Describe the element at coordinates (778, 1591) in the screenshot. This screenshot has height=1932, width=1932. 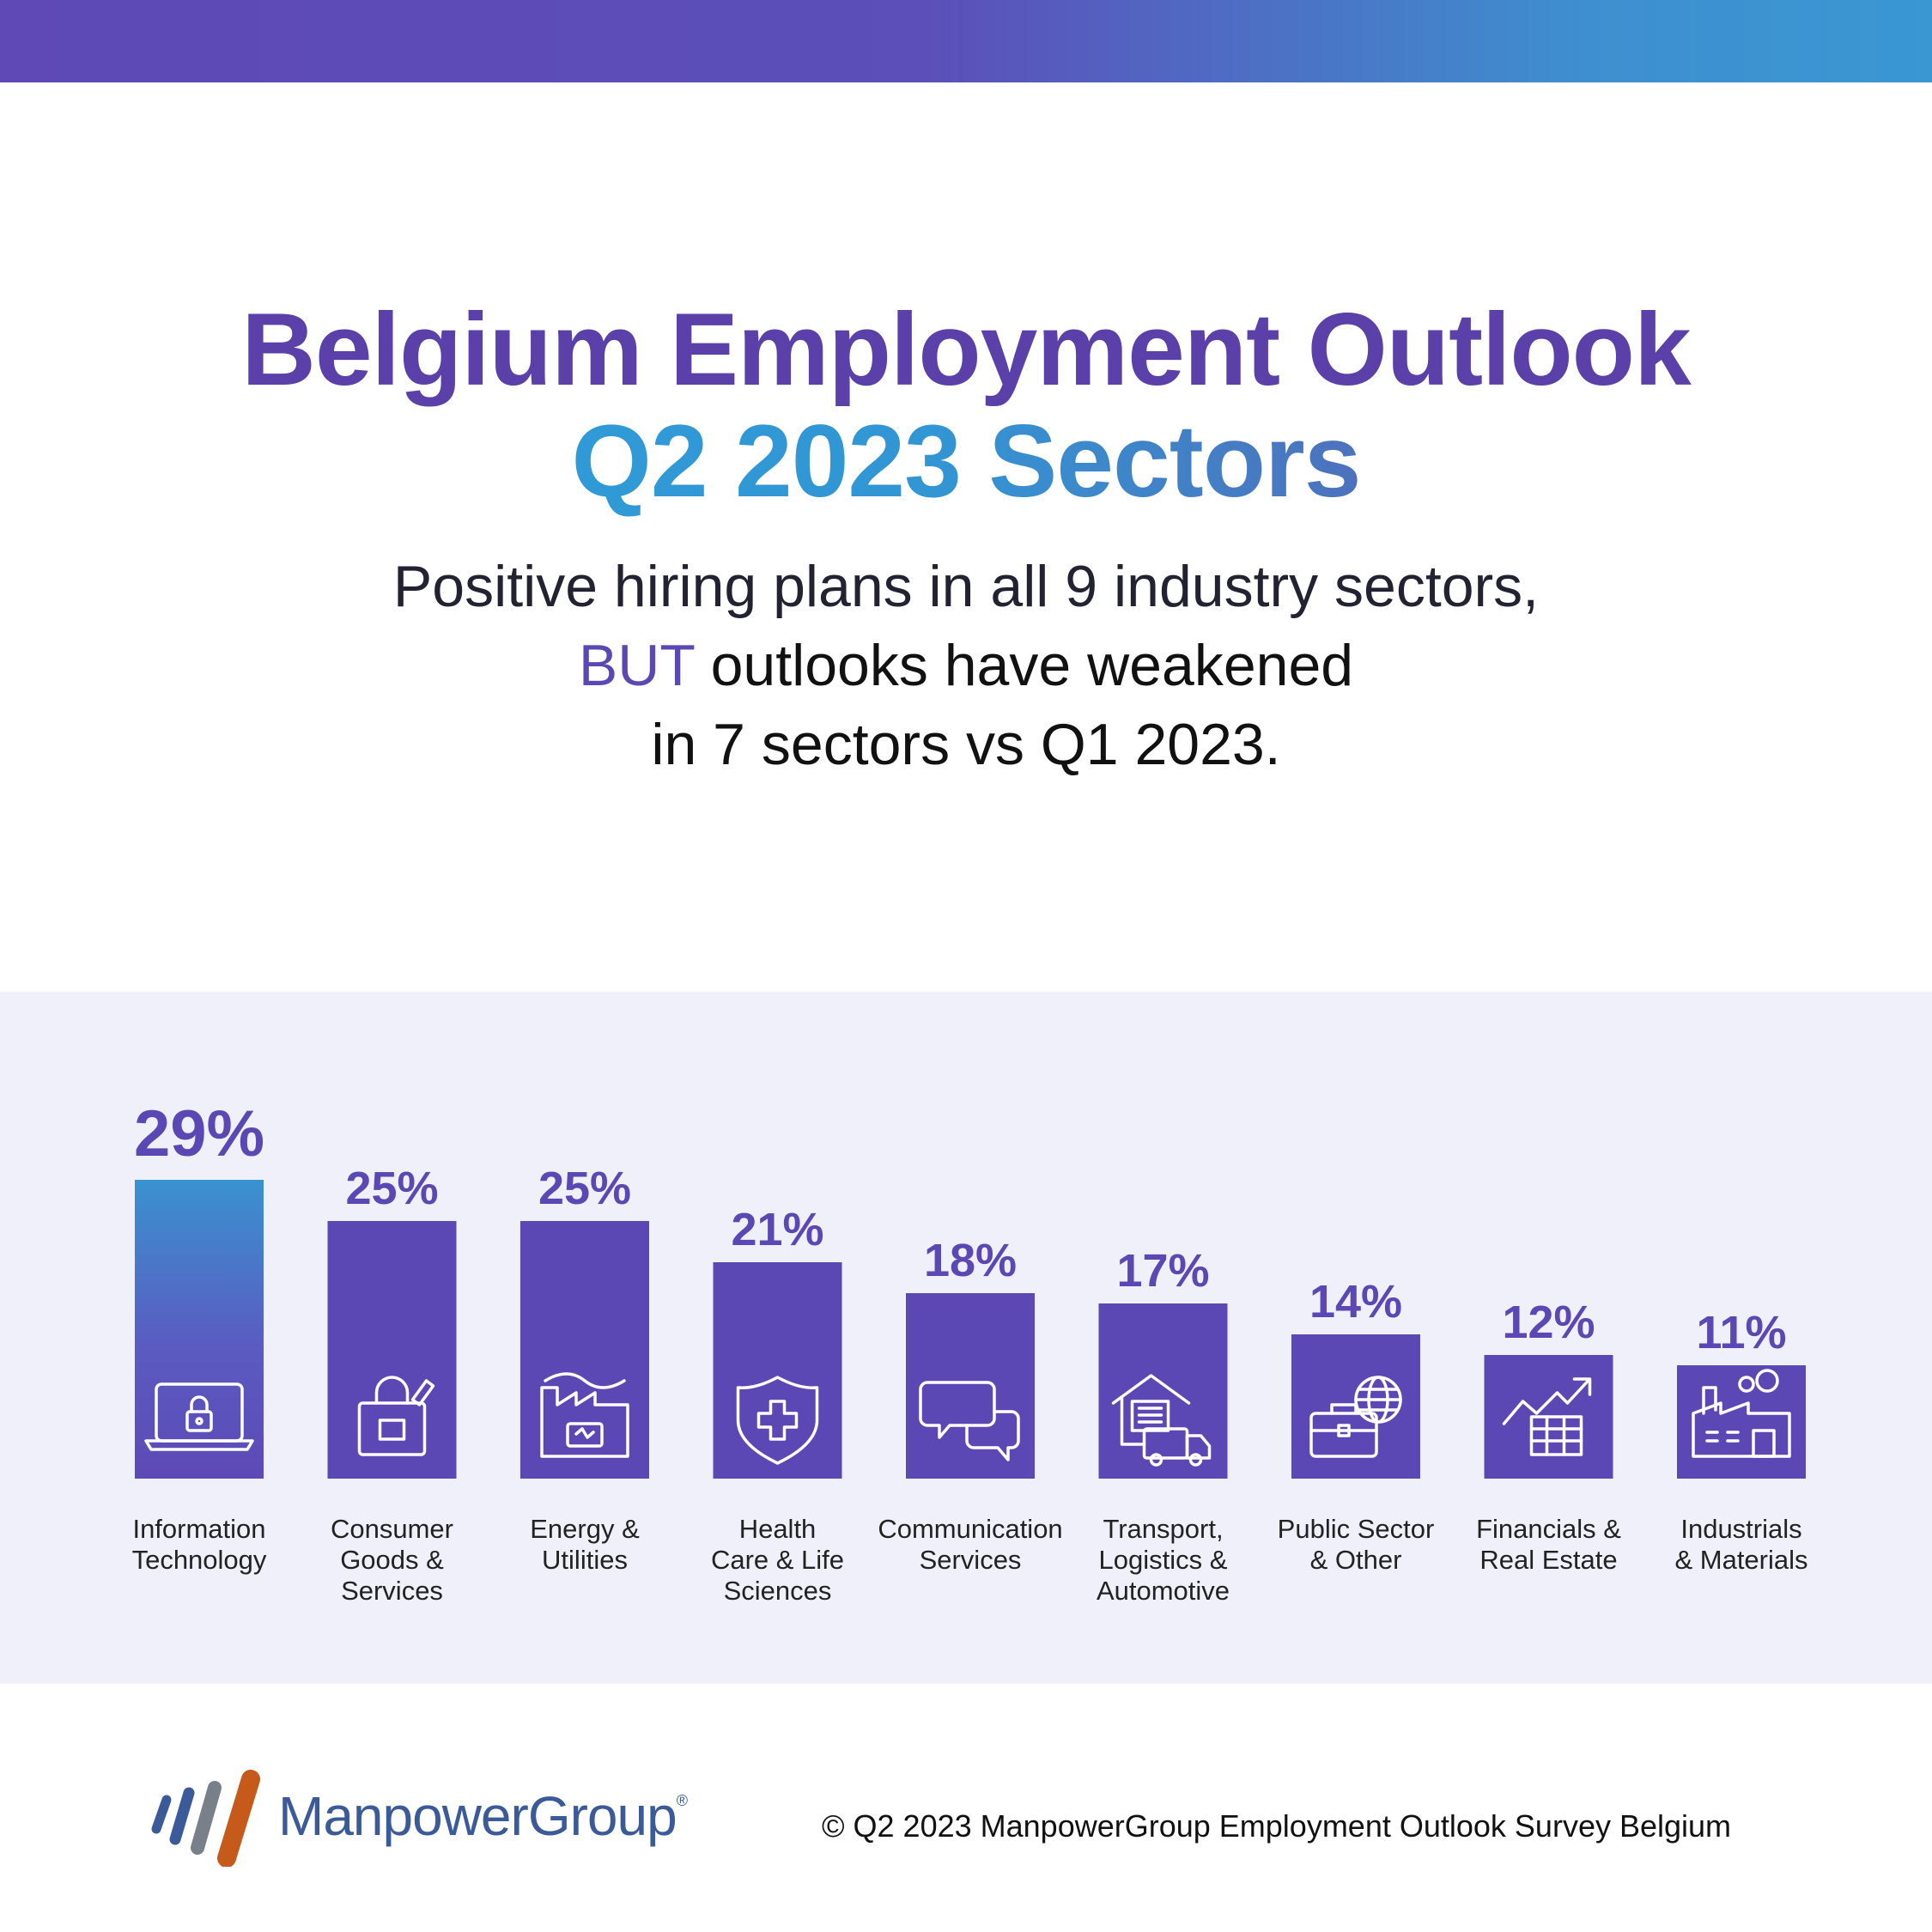
I see `category-label-4-line-3: Sciences` at that location.